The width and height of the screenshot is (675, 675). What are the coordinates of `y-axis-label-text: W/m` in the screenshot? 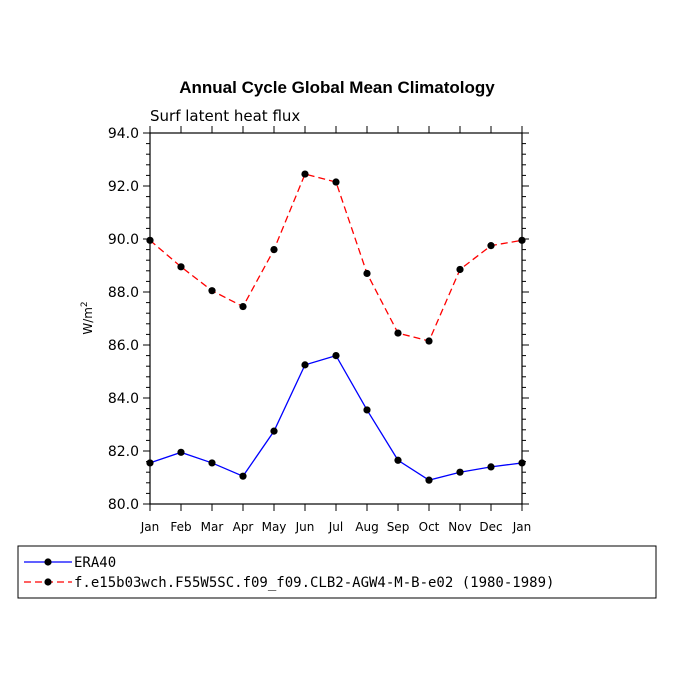 It's located at (88, 321).